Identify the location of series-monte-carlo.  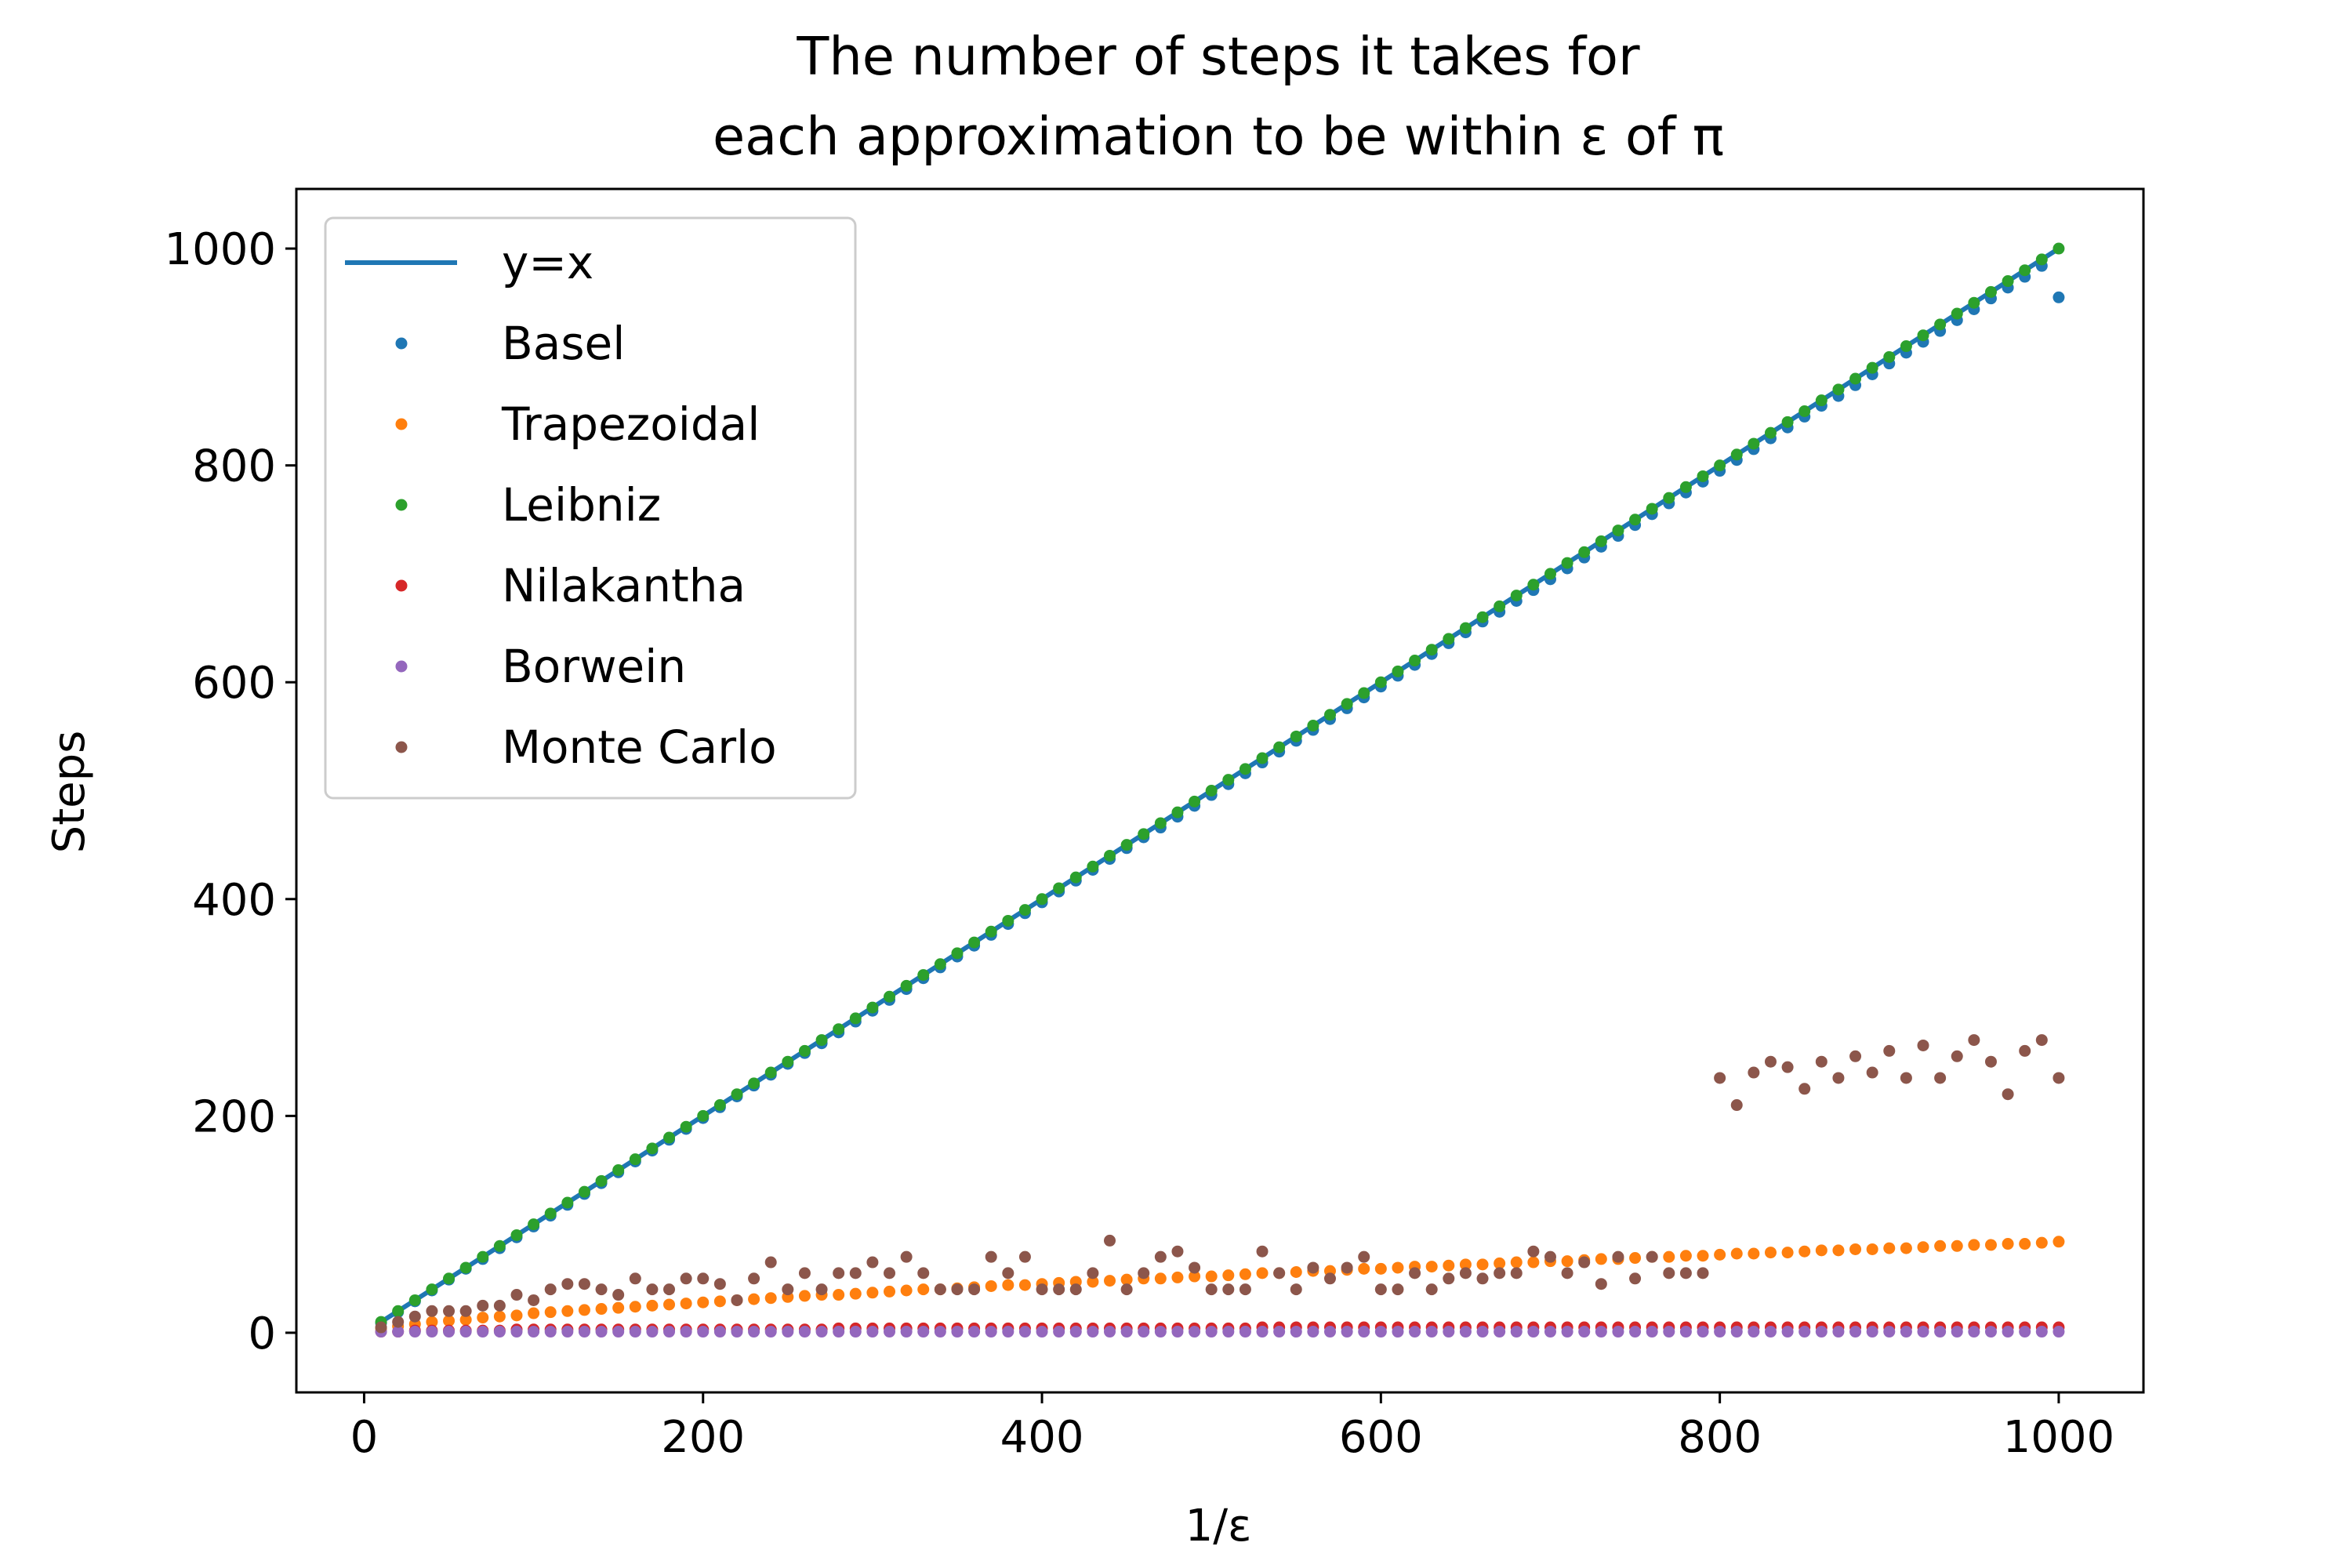
(1220, 1184).